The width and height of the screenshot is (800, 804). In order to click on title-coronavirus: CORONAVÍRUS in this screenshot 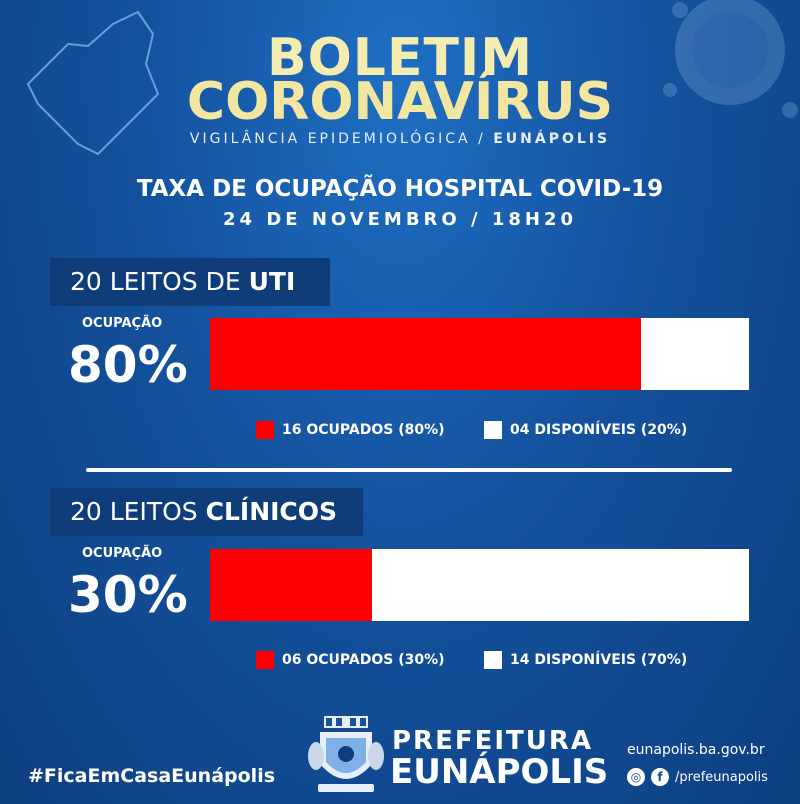, I will do `click(400, 102)`.